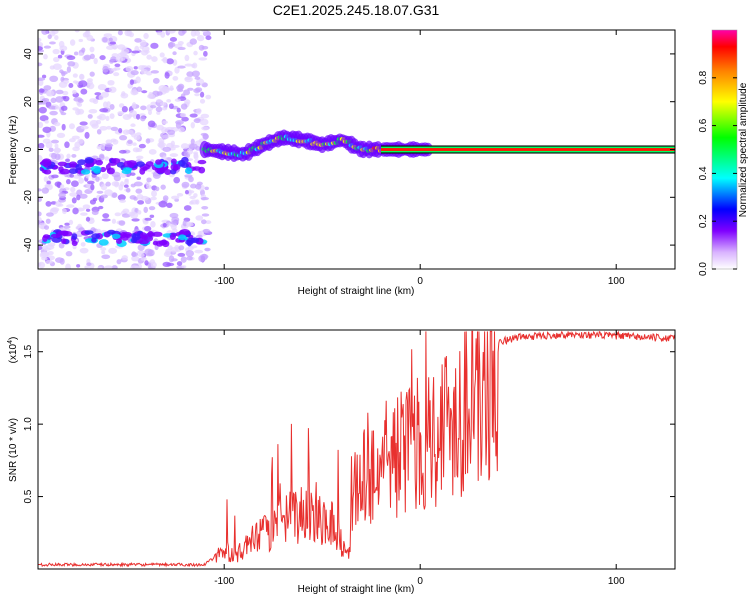  What do you see at coordinates (420, 581) in the screenshot?
I see `x-tick-label: 0` at bounding box center [420, 581].